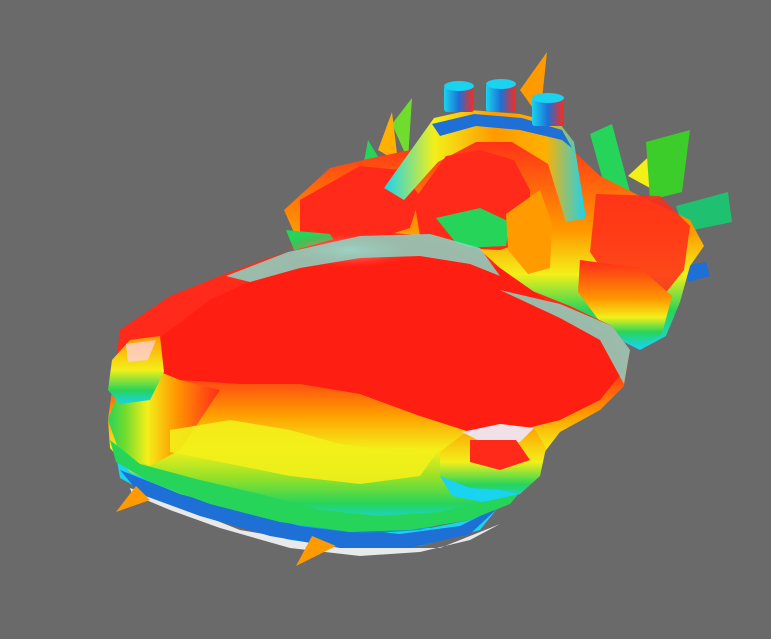 This screenshot has height=639, width=771. Describe the element at coordinates (226, 526) in the screenshot. I see `front-fins` at that location.